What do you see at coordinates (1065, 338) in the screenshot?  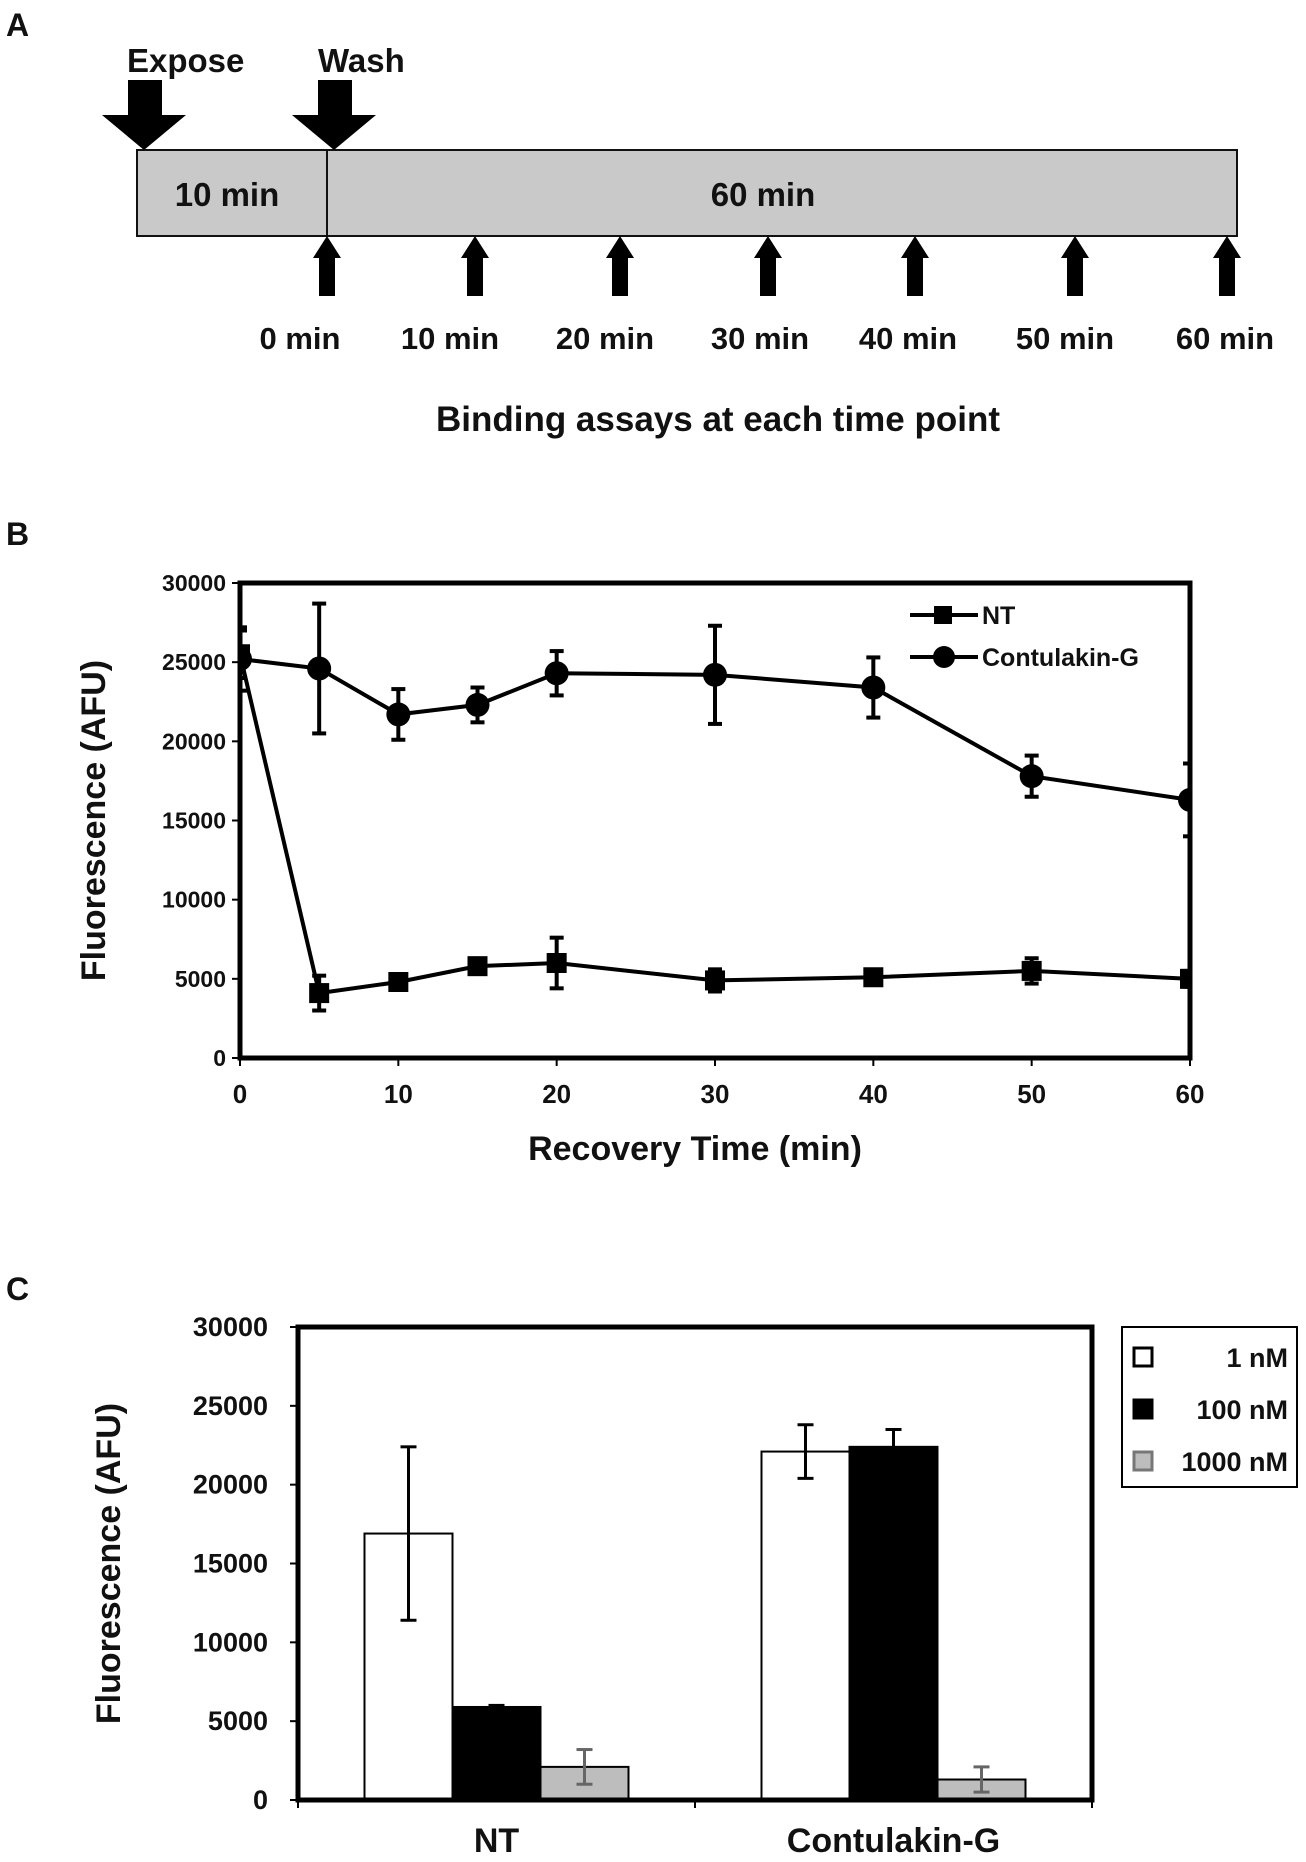 I see `timepoint-label: 50 min` at bounding box center [1065, 338].